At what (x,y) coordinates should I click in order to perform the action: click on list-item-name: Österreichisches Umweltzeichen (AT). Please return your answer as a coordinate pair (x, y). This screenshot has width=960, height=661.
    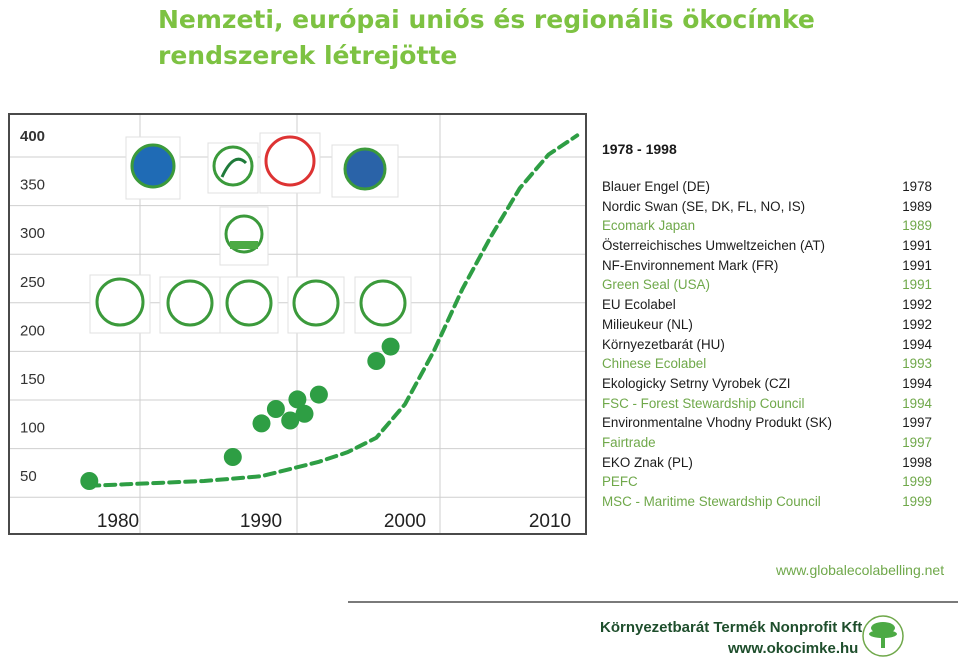
    Looking at the image, I should click on (713, 246).